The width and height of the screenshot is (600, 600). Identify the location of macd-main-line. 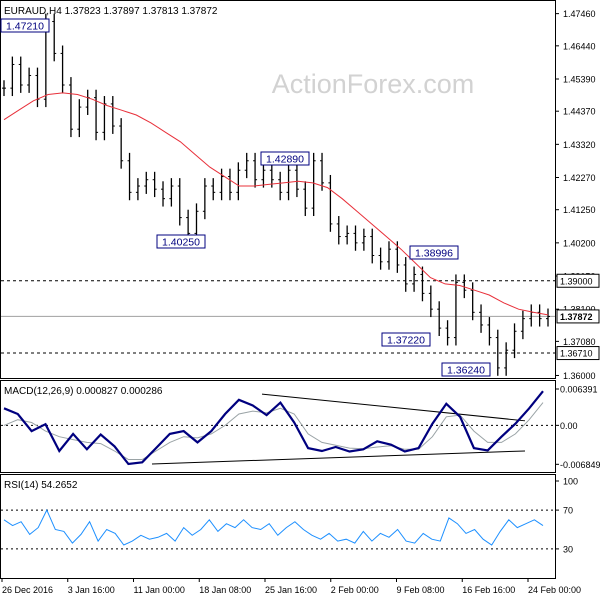
(273, 428).